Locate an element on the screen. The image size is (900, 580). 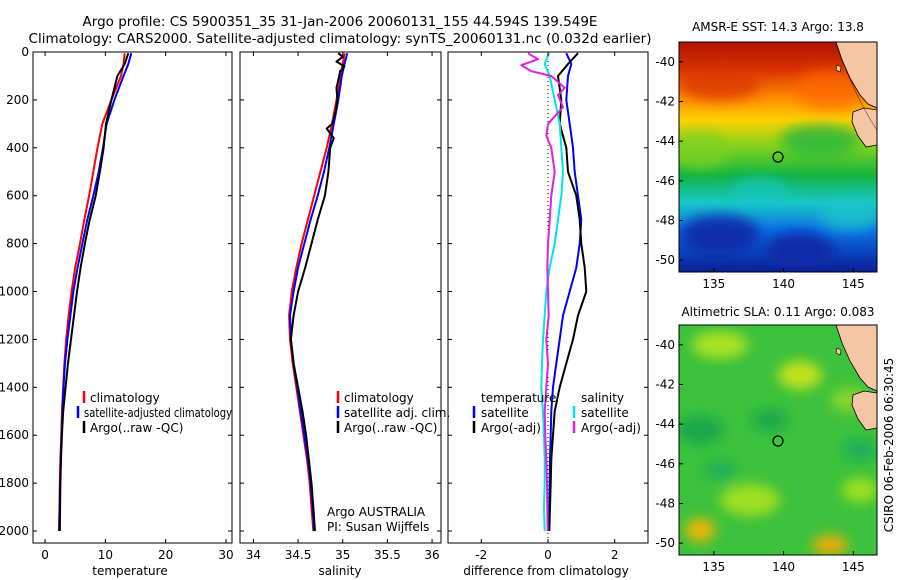
temperature-satellite-line is located at coordinates (565, 292).